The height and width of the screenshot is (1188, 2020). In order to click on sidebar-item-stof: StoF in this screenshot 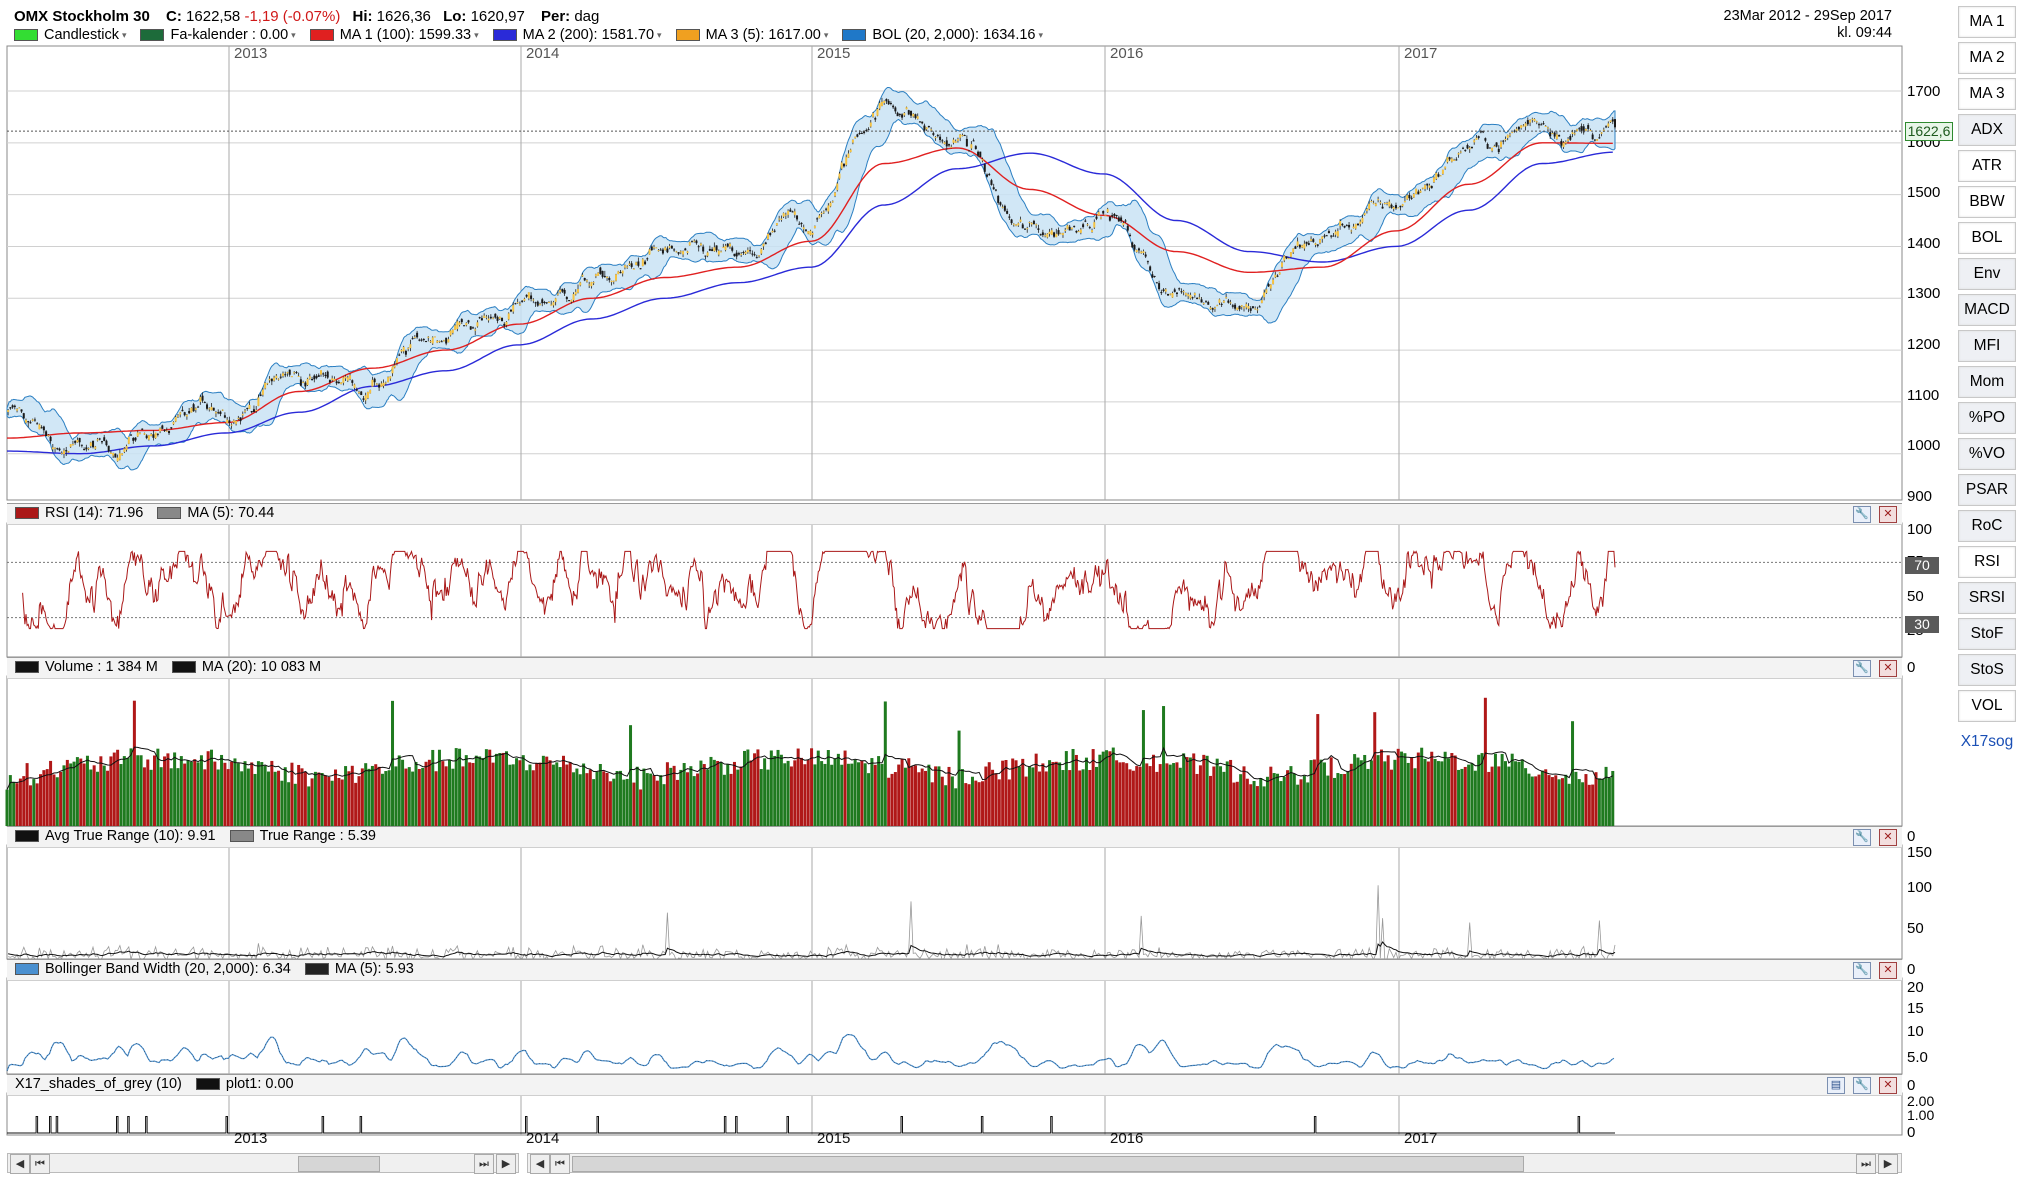, I will do `click(1987, 634)`.